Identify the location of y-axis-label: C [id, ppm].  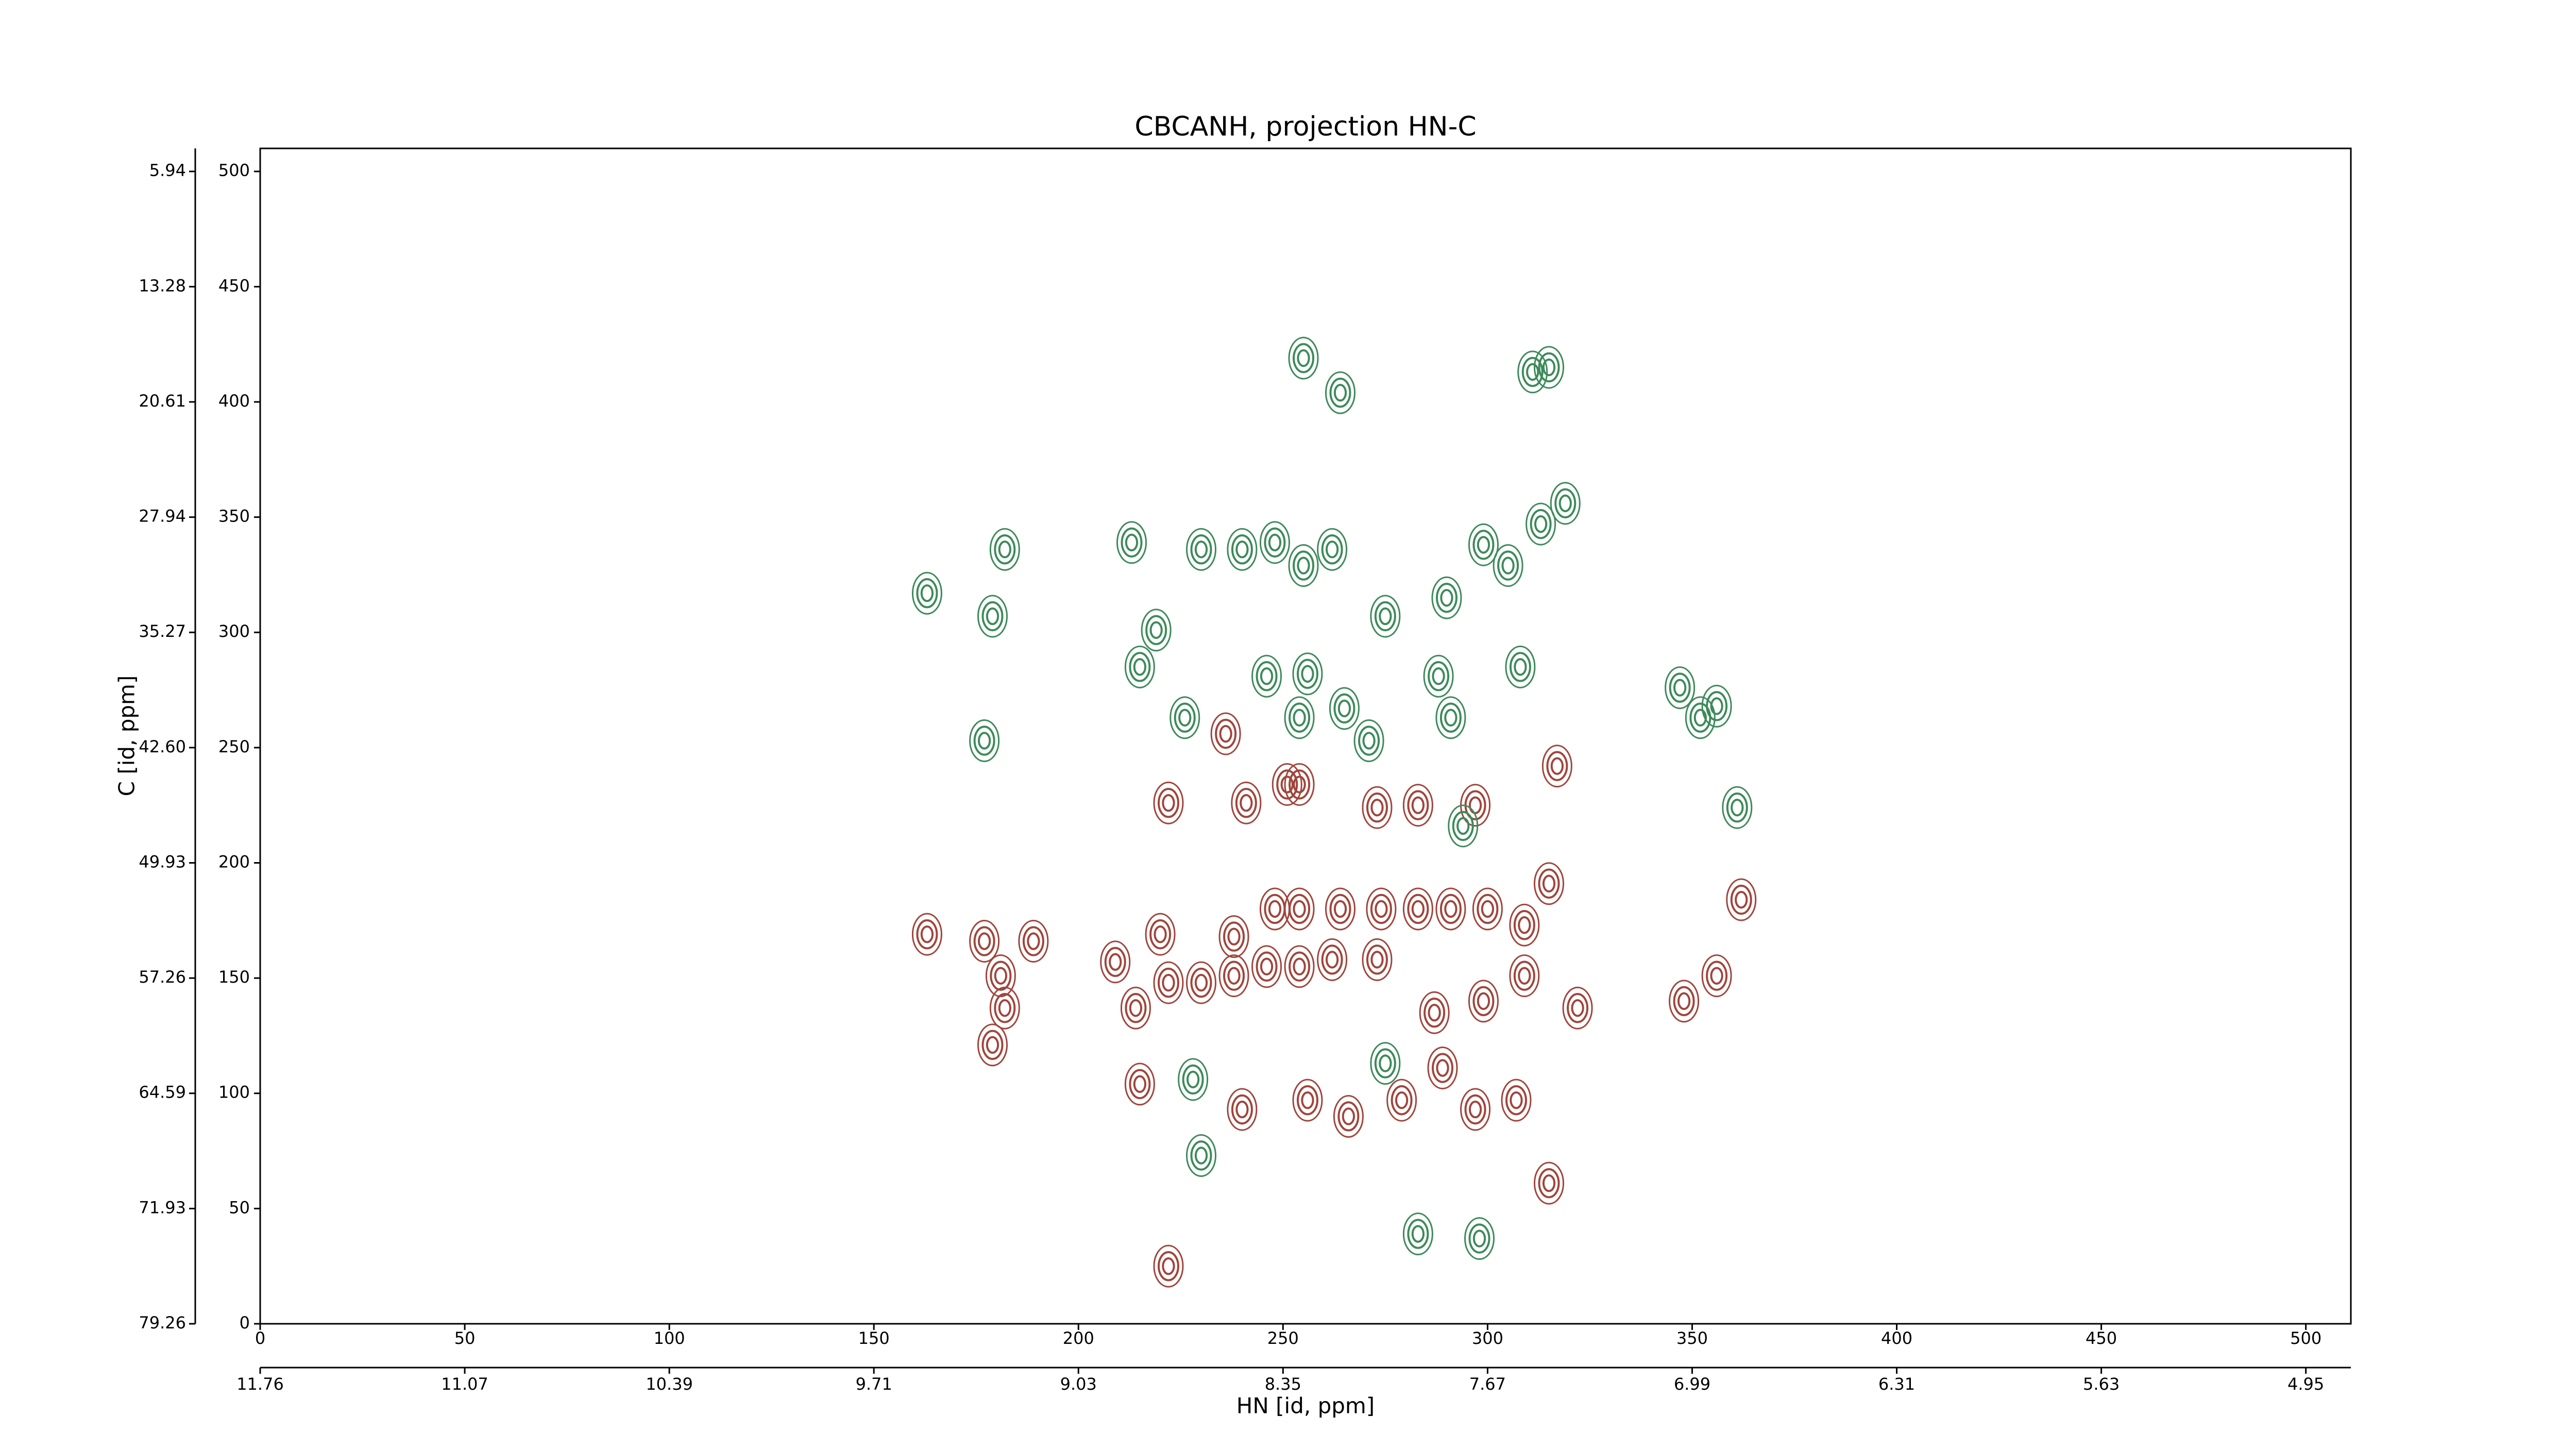
(127, 736).